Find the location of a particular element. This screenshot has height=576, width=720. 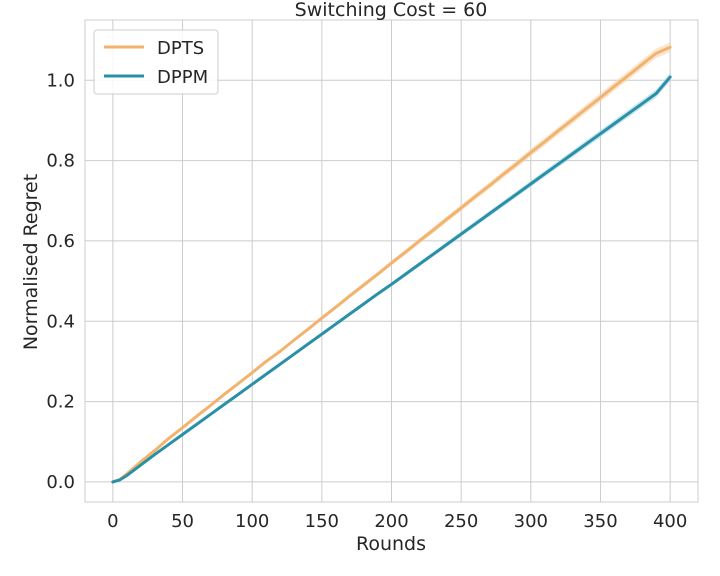

x-tick-label: 350 is located at coordinates (600, 521).